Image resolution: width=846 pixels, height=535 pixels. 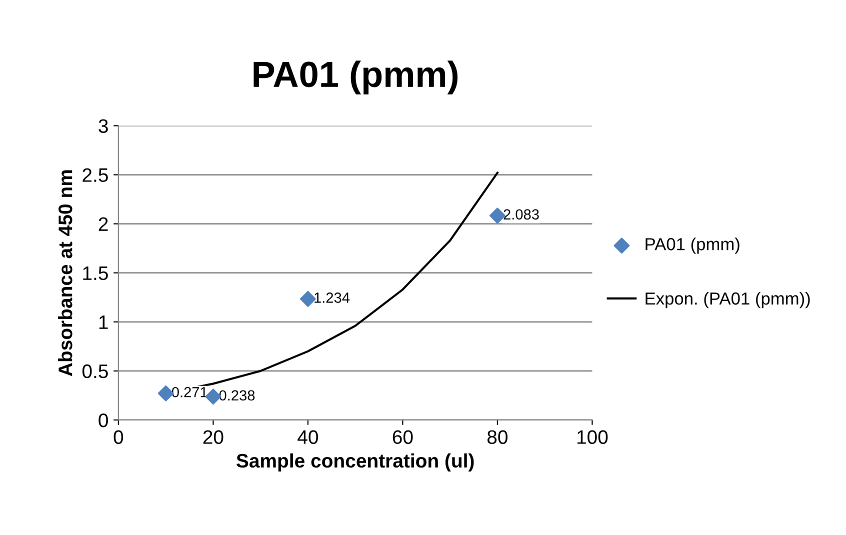 What do you see at coordinates (95, 175) in the screenshot?
I see `y-tick-label: 2.5` at bounding box center [95, 175].